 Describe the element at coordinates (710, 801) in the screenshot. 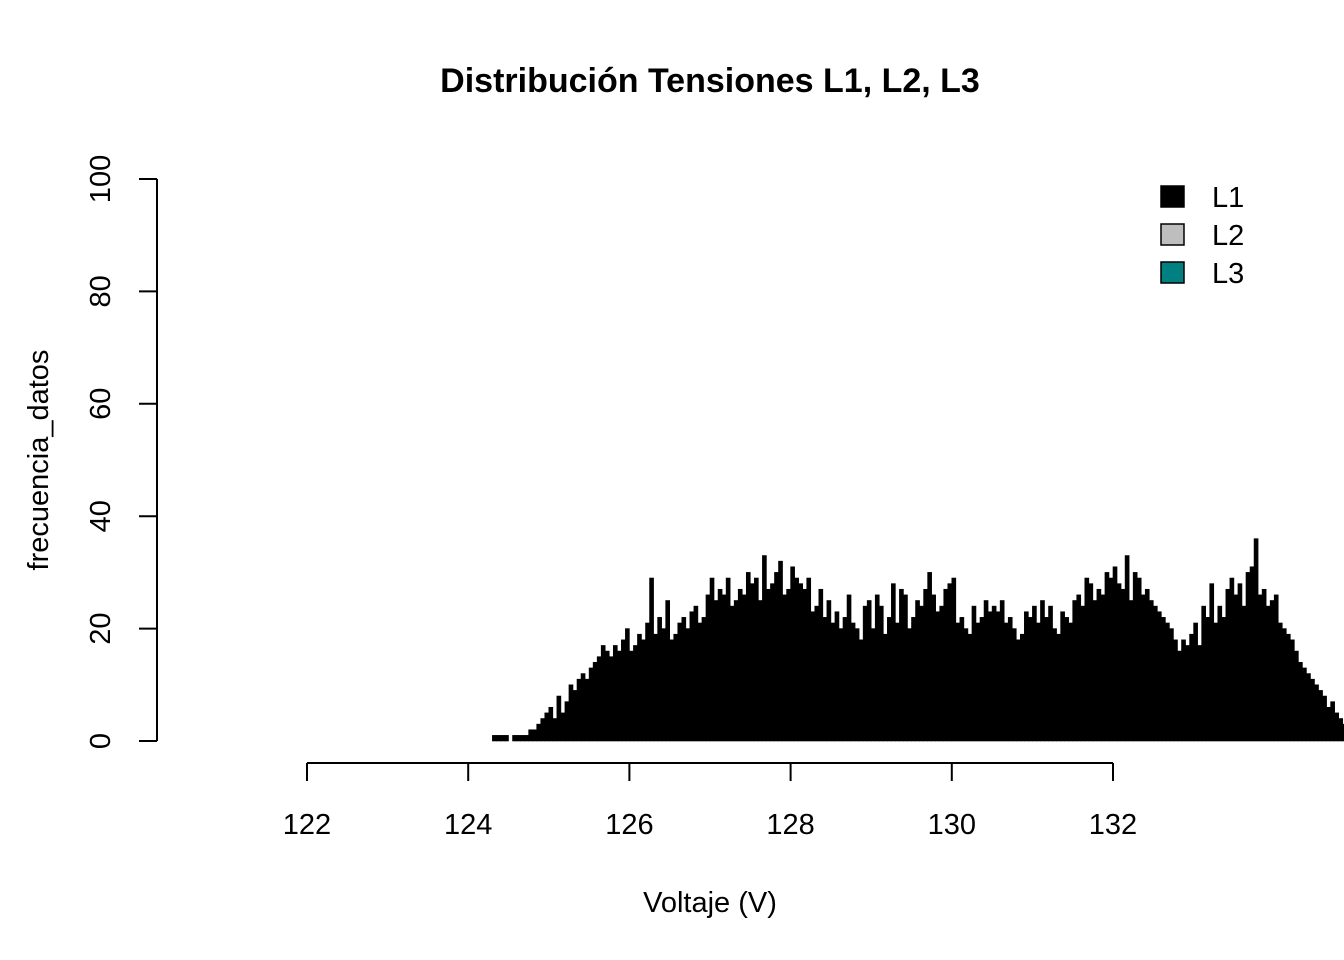

I see `x-axis: 122 124 126 128 130 132` at that location.